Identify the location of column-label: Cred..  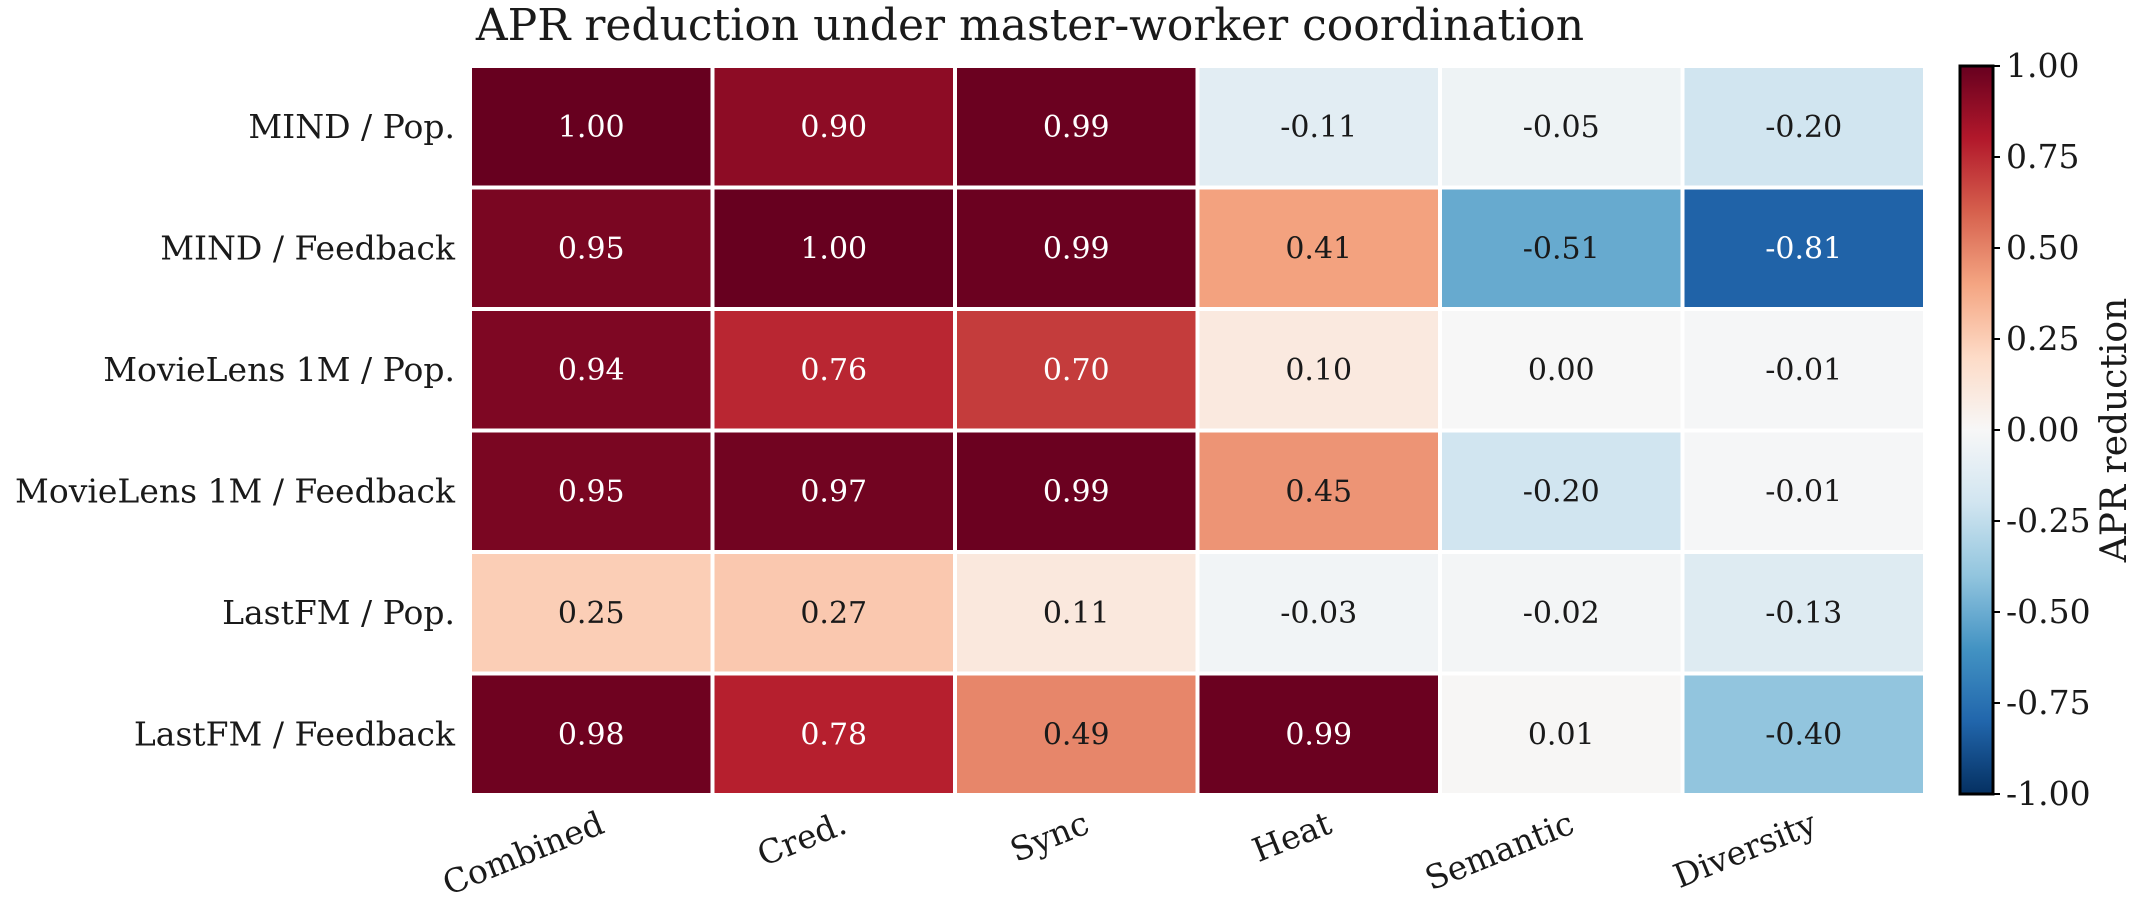
(802, 838).